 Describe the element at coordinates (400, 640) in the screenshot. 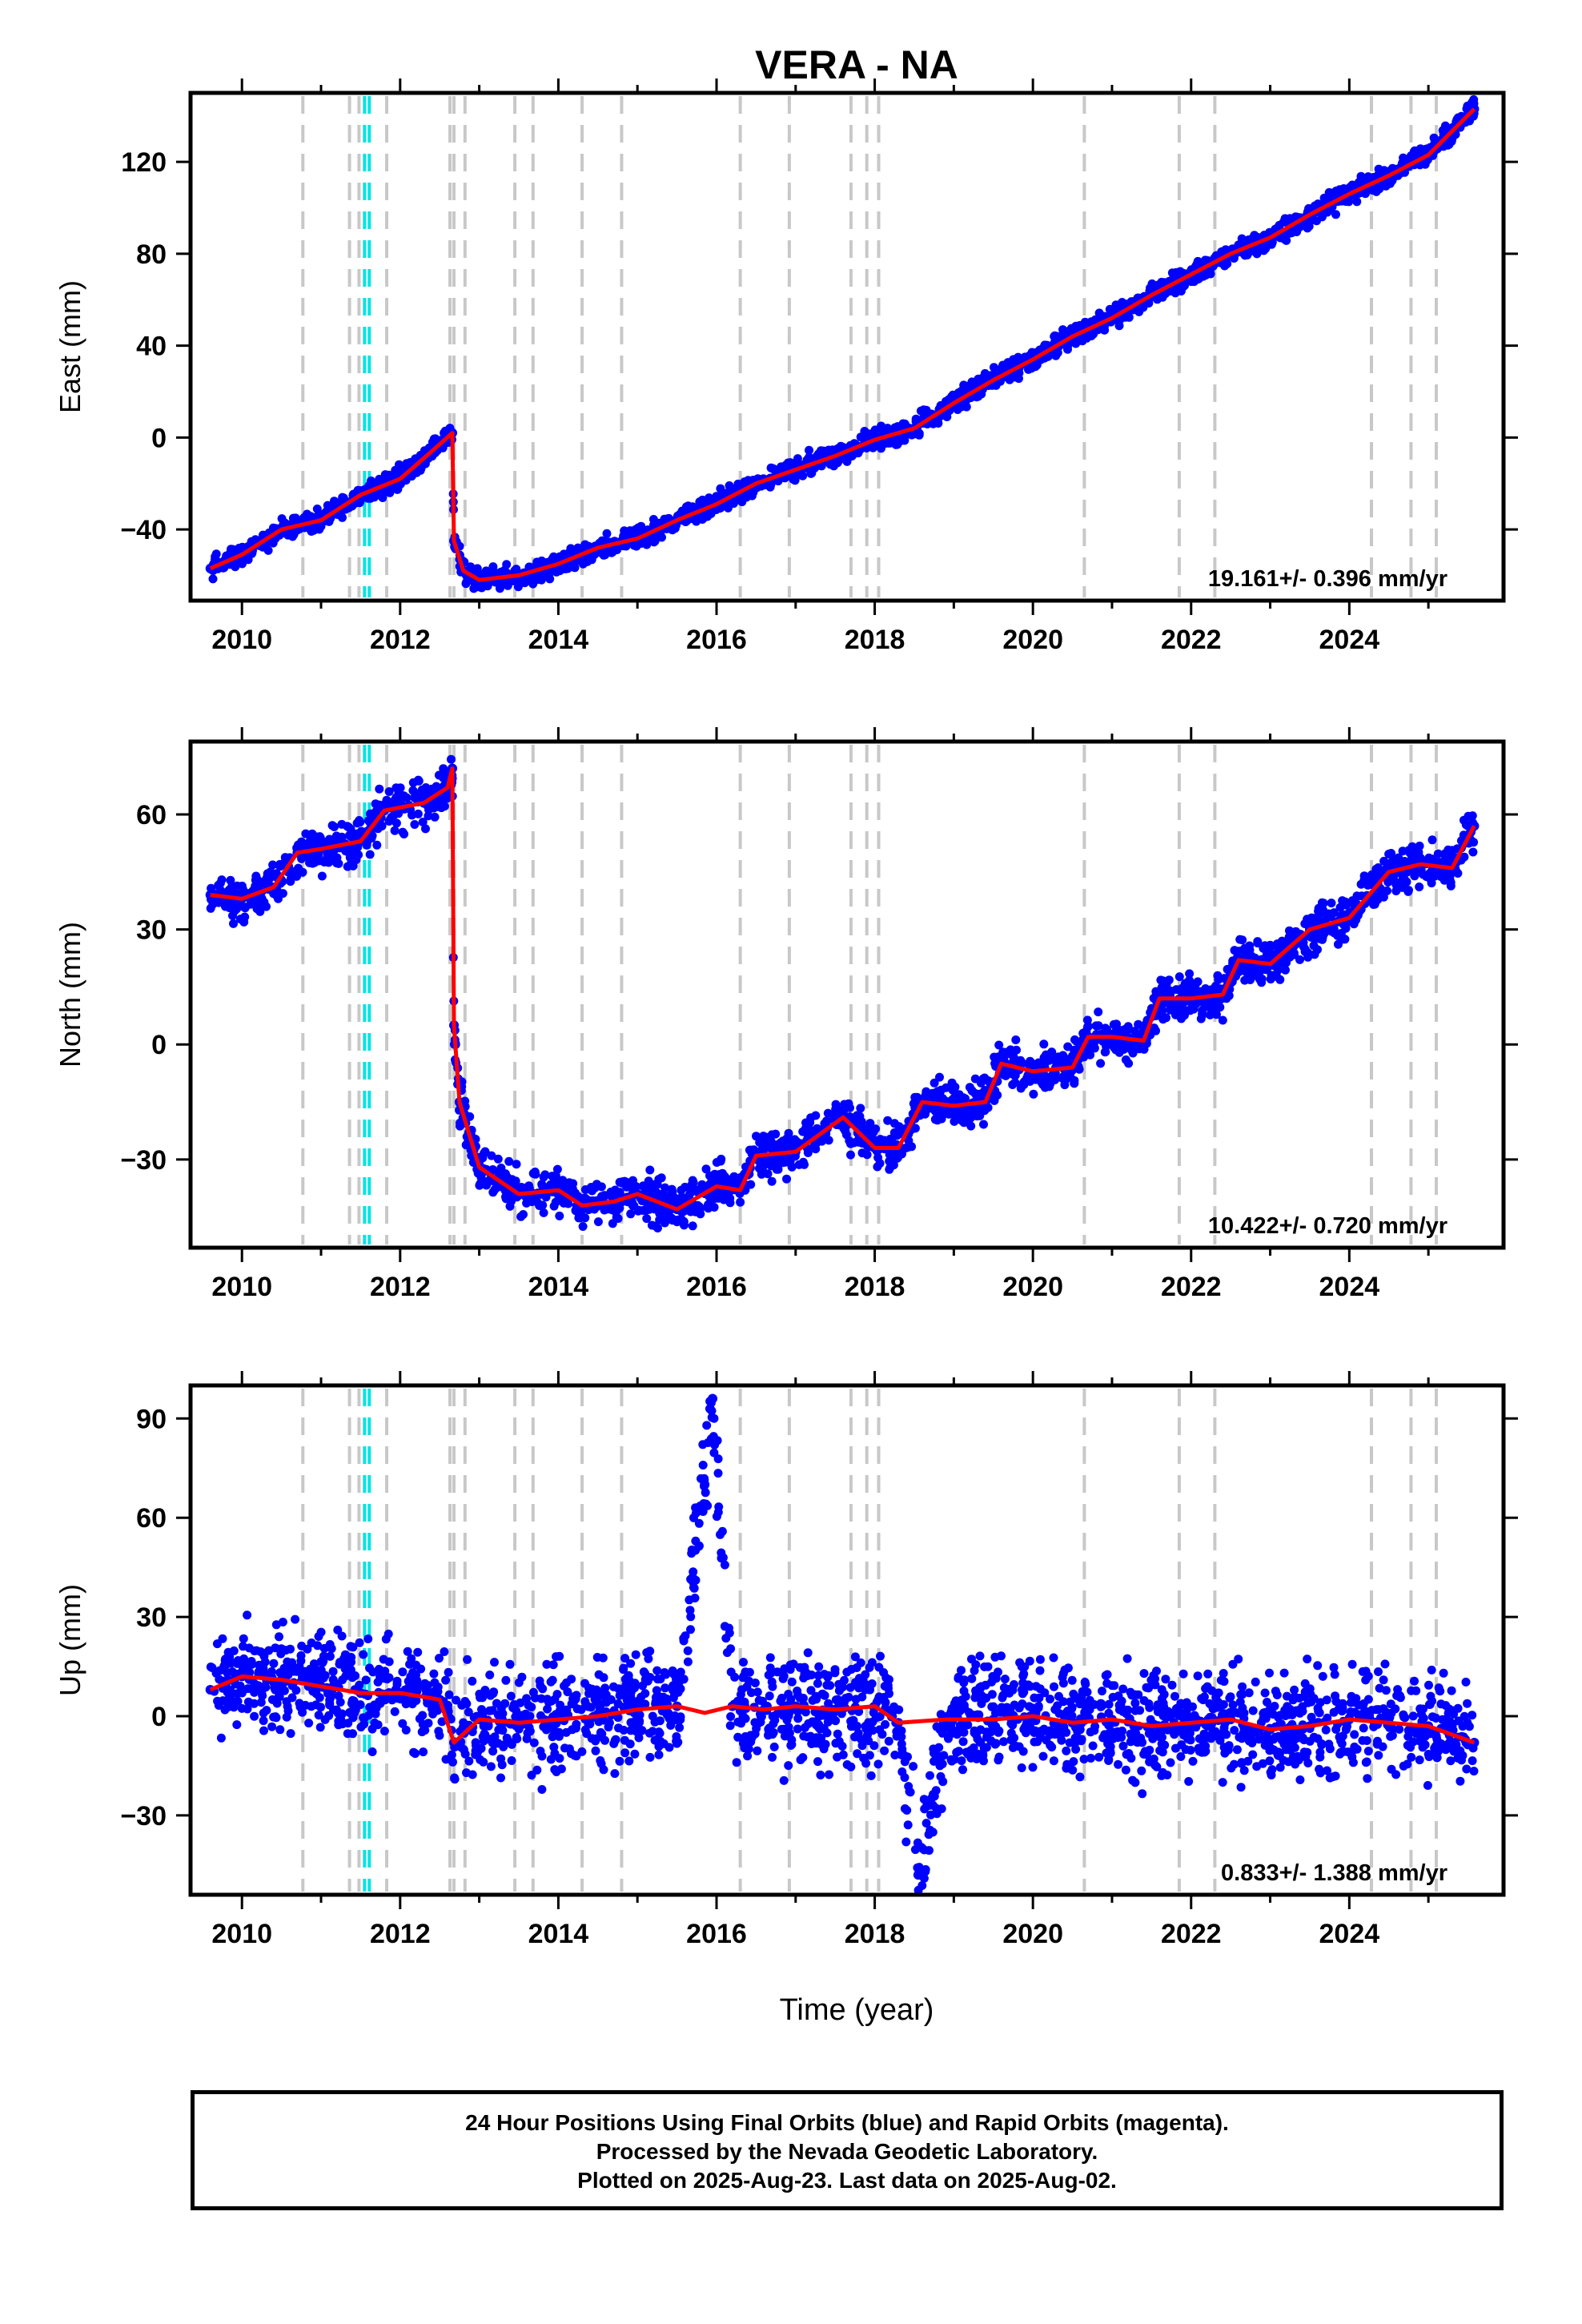

I see `x-tick-label: 2012` at that location.